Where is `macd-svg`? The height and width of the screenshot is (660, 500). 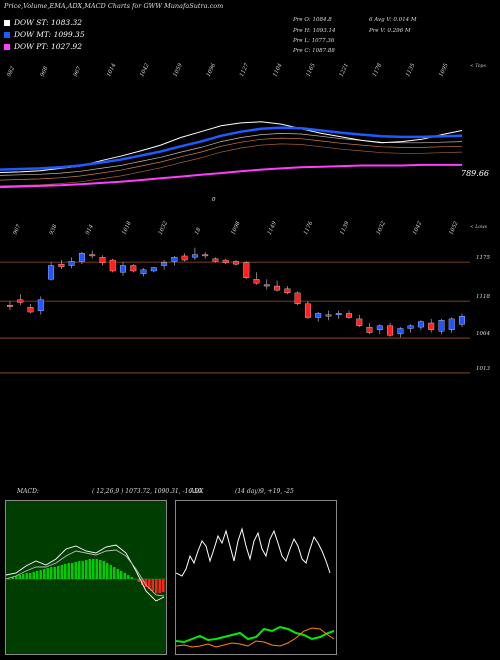
macd-svg is located at coordinates (85, 573).